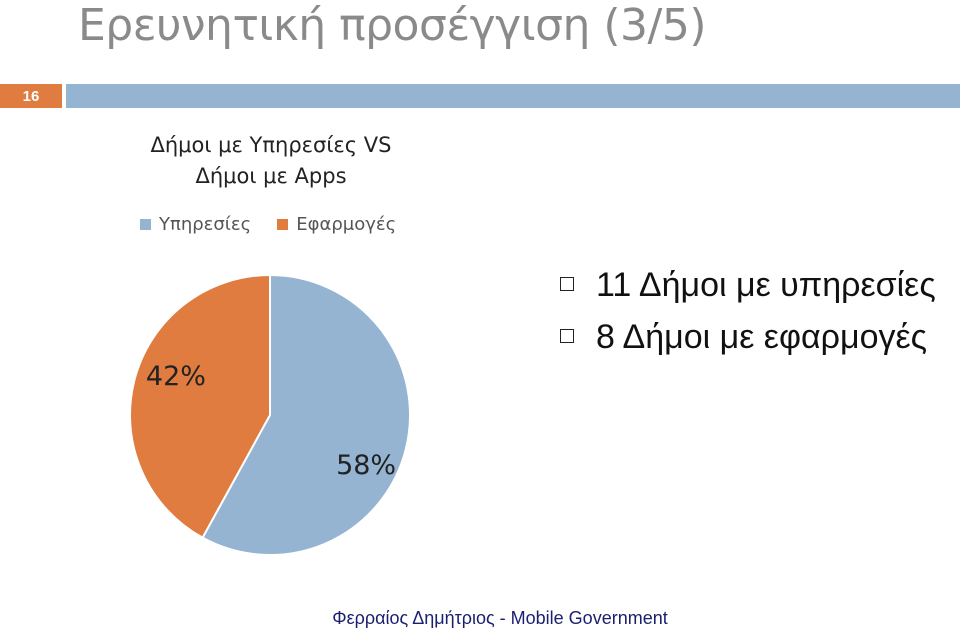 This screenshot has height=635, width=960. Describe the element at coordinates (271, 176) in the screenshot. I see `chart-title-line-2: Δήμοι με Apps` at that location.